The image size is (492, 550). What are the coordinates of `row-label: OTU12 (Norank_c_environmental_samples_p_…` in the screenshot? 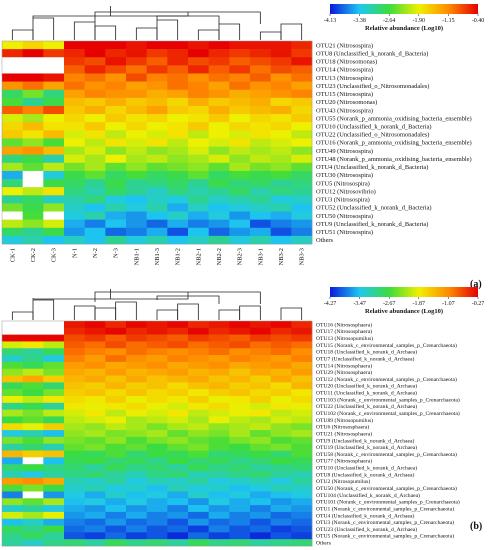 It's located at (386, 379).